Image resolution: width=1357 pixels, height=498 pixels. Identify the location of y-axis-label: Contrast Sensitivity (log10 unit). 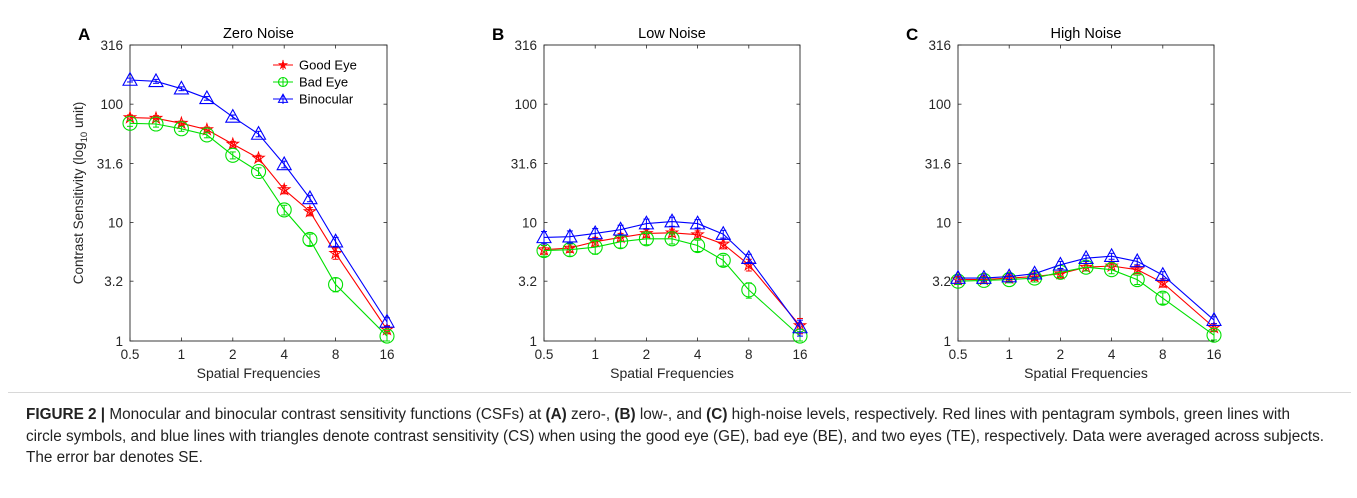
(80, 193).